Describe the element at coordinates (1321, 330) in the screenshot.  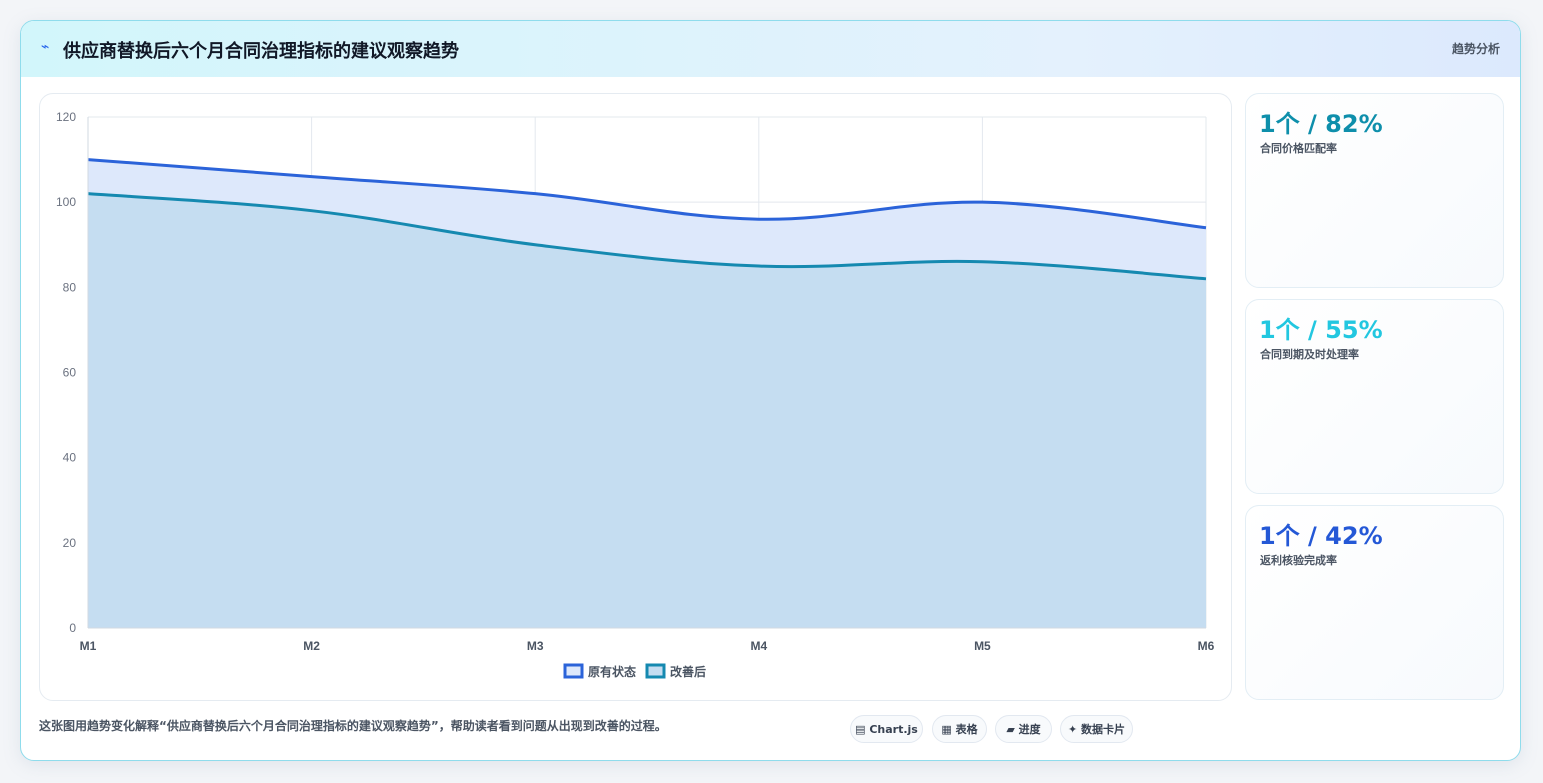
I see `stat-value: 1个 / 55%` at that location.